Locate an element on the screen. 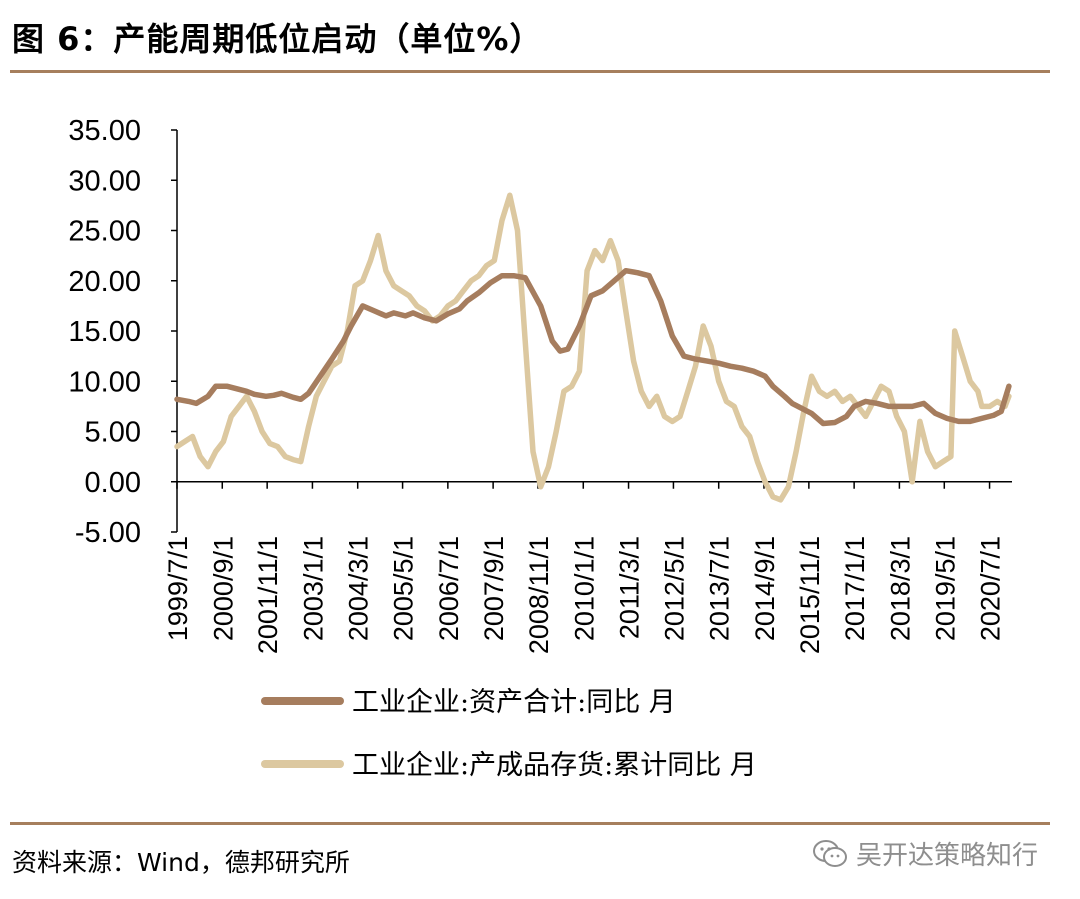  y-tick-label: 30.00 is located at coordinates (104, 181).